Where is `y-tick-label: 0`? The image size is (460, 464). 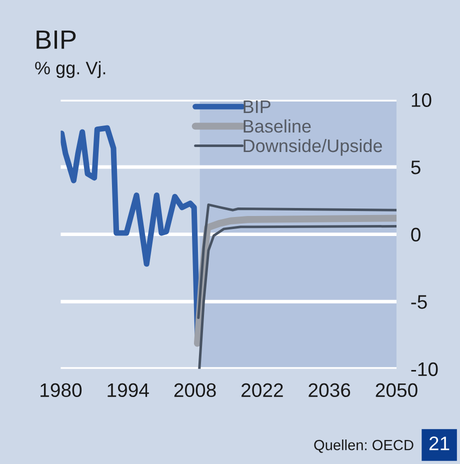
y-tick-label: 0 is located at coordinates (415, 235).